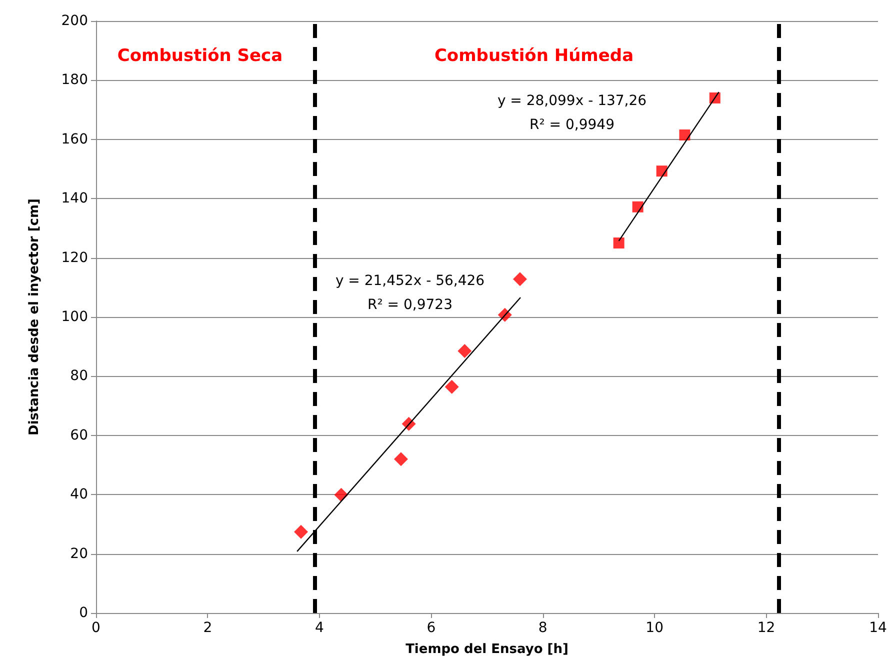  Describe the element at coordinates (655, 628) in the screenshot. I see `x-tick-label: 10` at that location.